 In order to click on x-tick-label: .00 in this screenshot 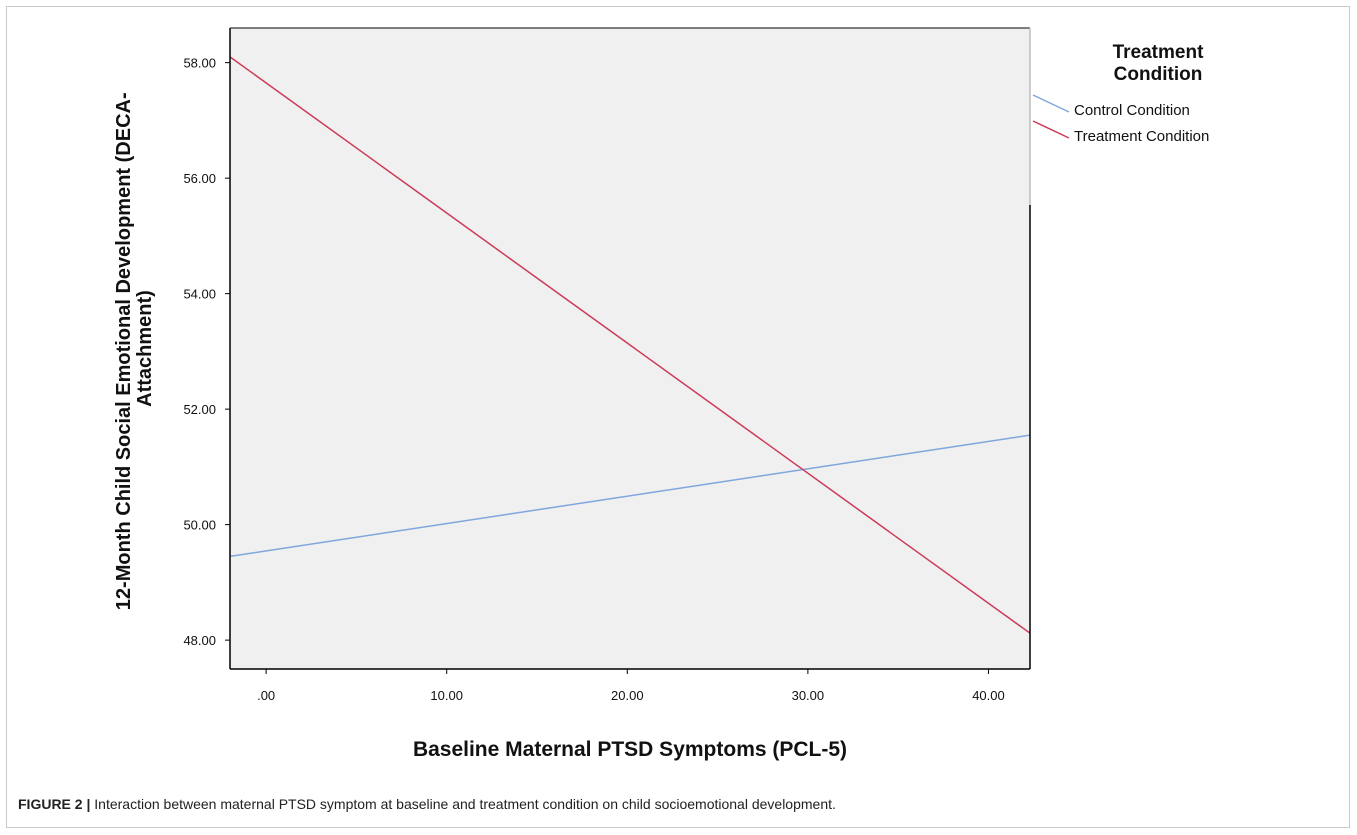, I will do `click(266, 695)`.